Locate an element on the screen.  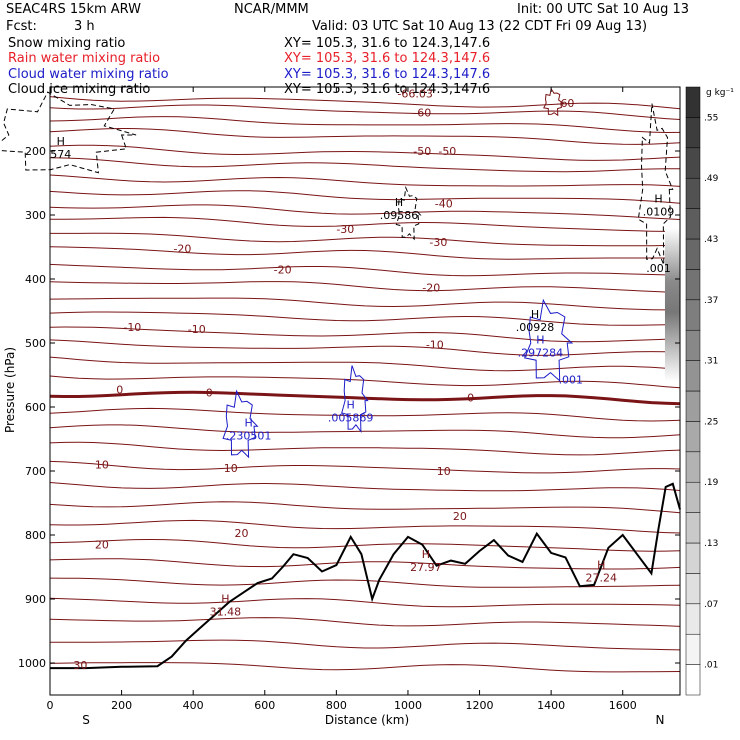
maximum-value: .230501 is located at coordinates (249, 436).